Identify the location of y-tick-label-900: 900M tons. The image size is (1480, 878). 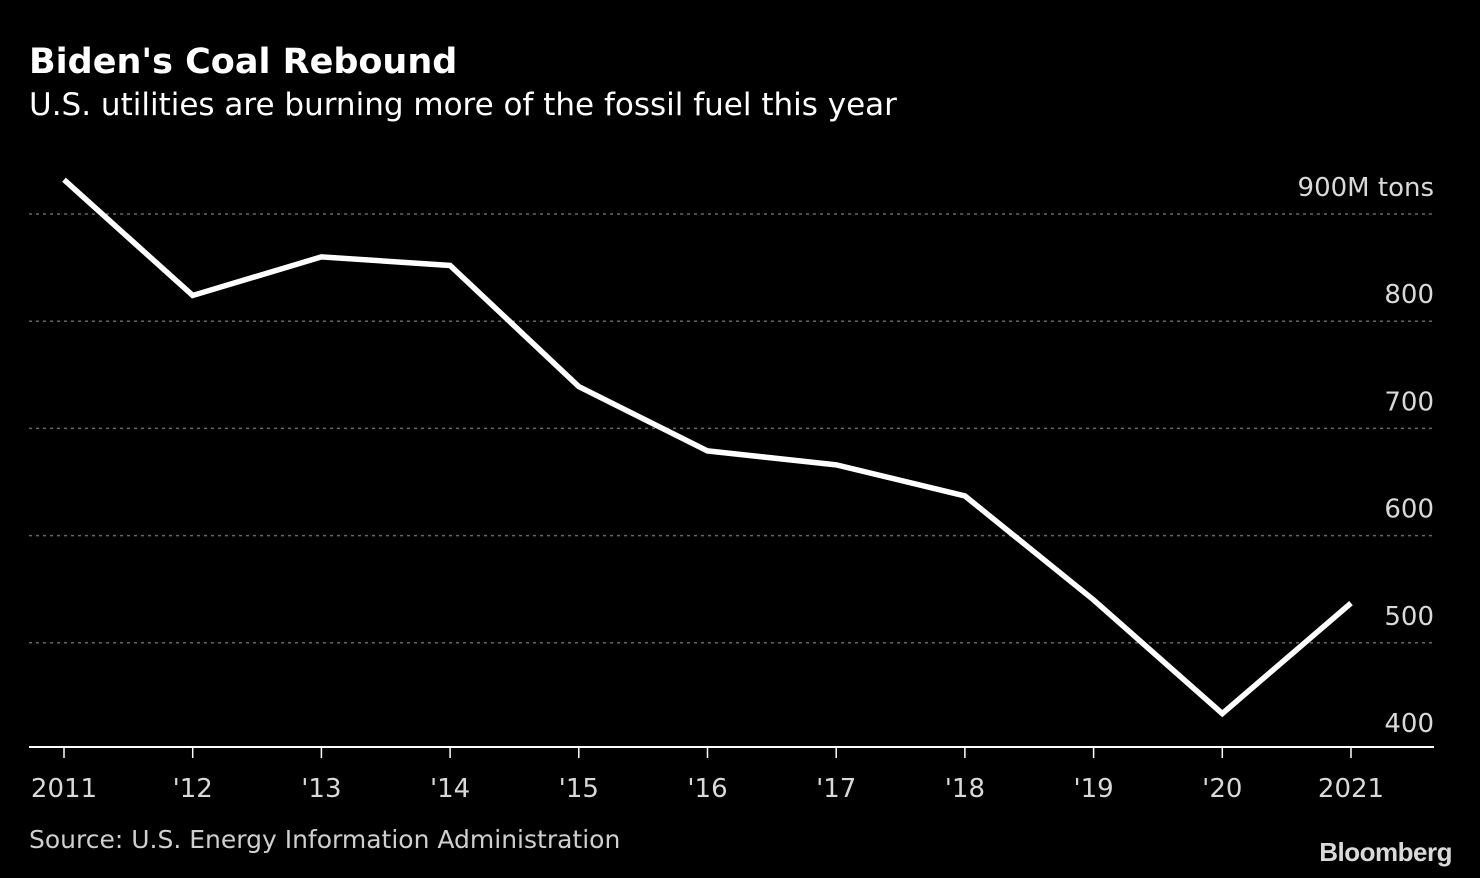
(1366, 188).